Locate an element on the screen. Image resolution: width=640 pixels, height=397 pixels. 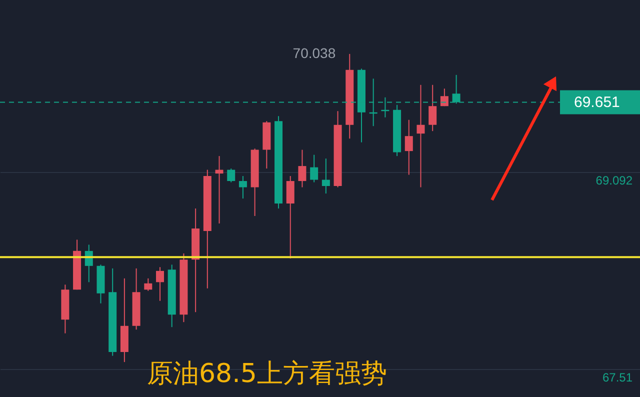
annotation: 70.038 is located at coordinates (314, 52).